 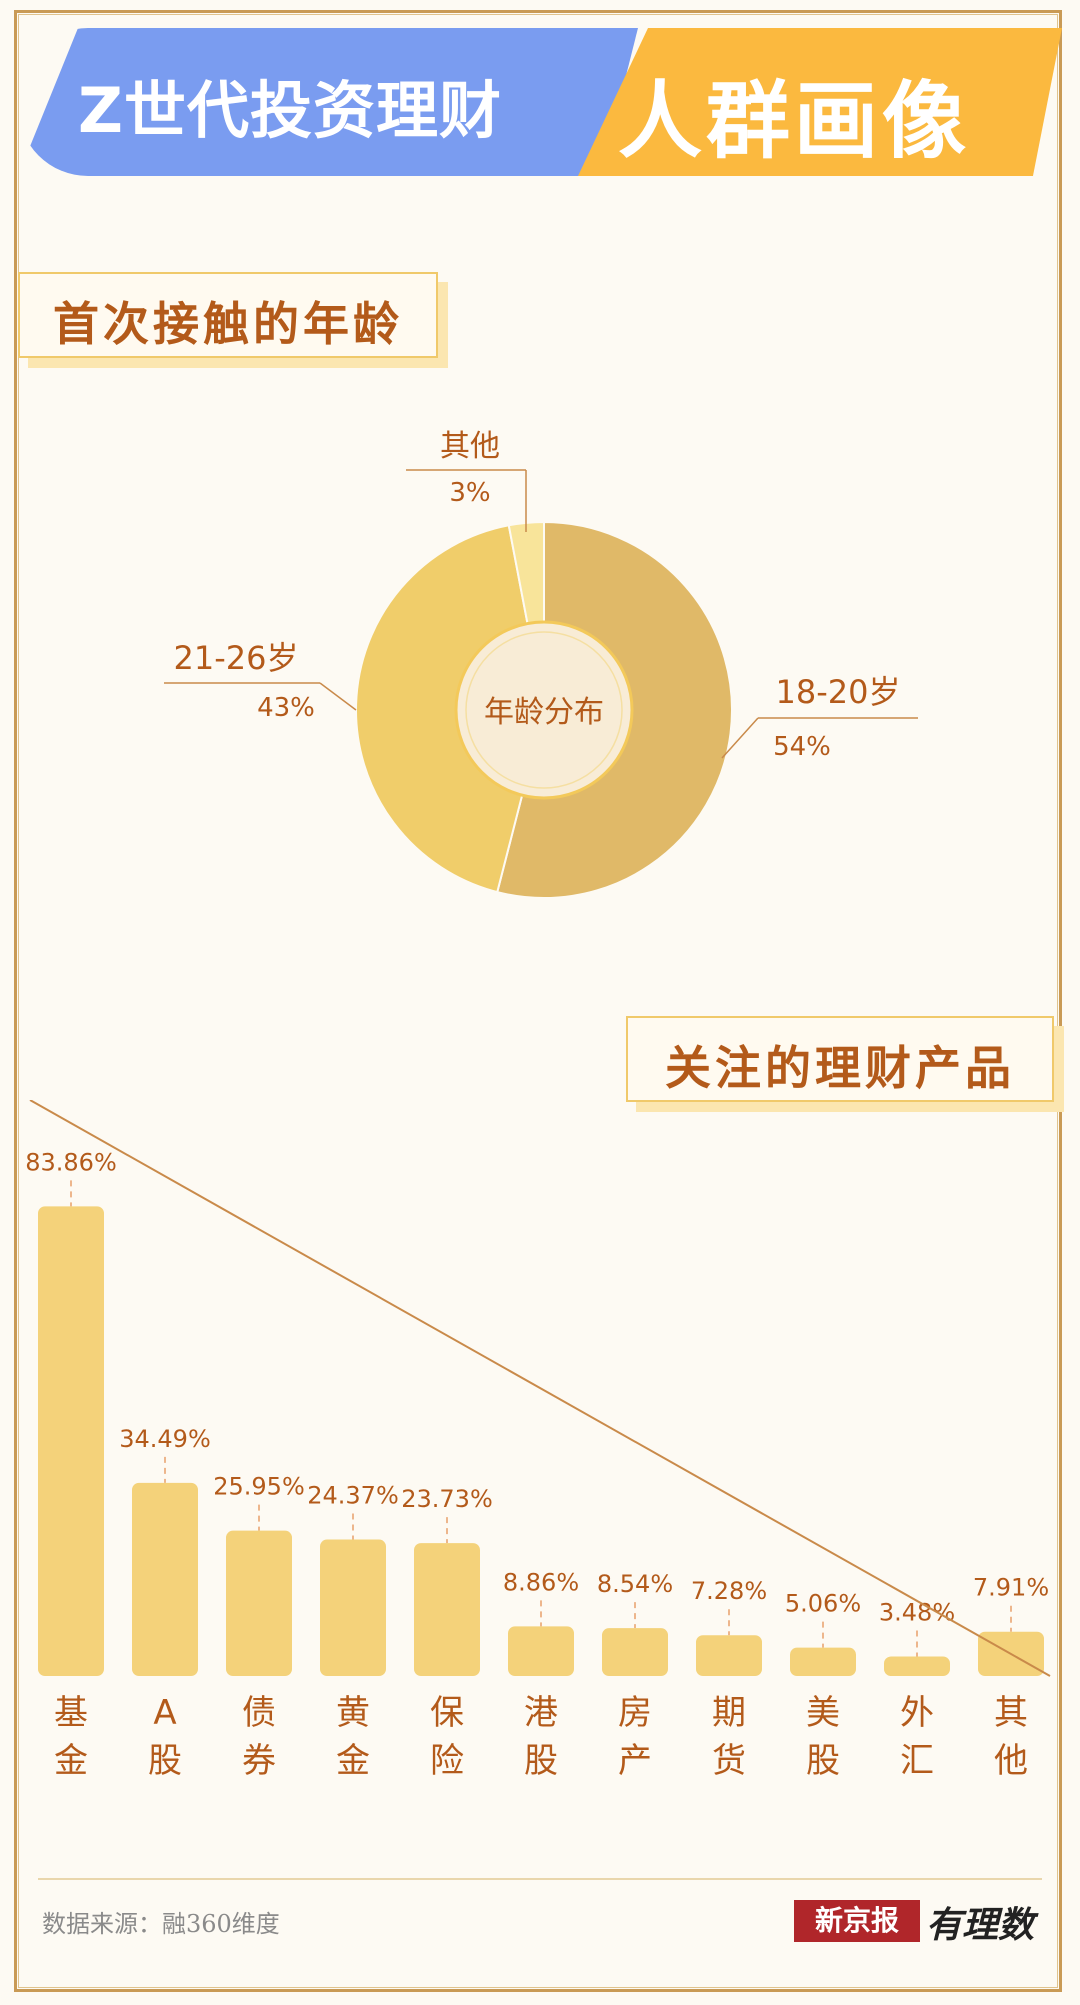 I want to click on title-banner-right, so click(x=820, y=102).